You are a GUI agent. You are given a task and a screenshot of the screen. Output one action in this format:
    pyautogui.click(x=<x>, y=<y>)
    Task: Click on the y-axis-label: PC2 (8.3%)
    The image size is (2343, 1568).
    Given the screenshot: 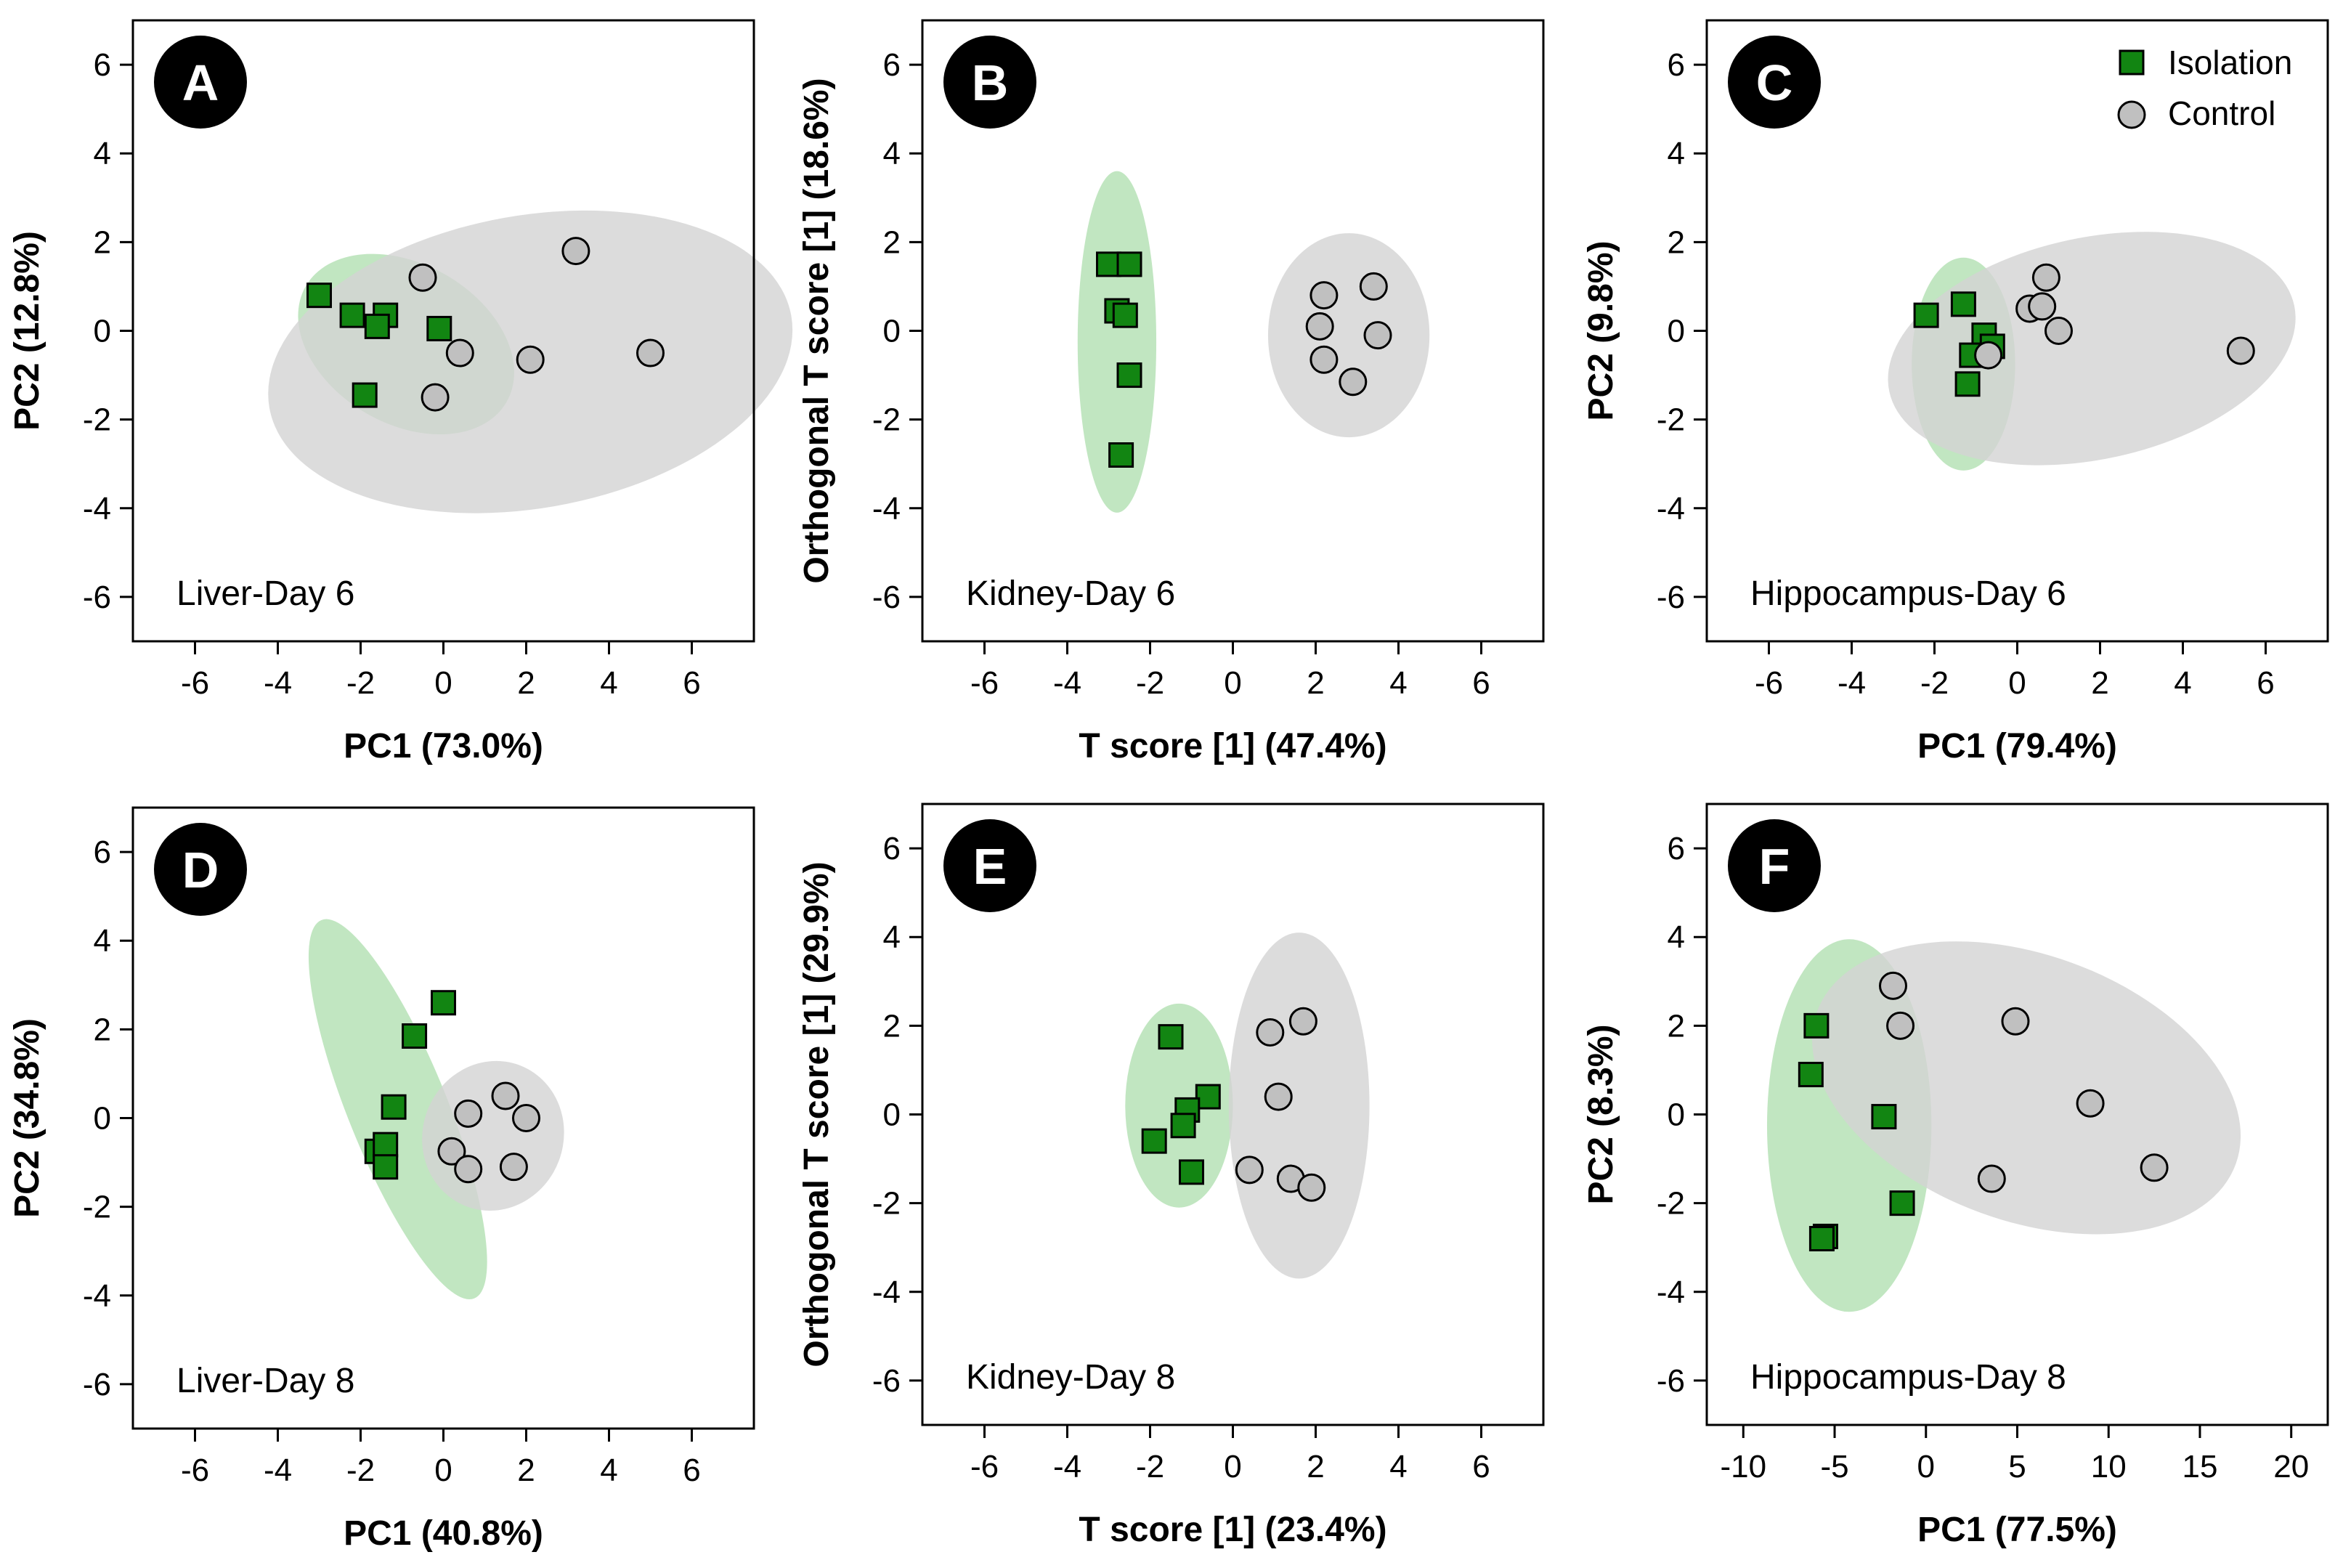 What is the action you would take?
    pyautogui.click(x=1601, y=1114)
    